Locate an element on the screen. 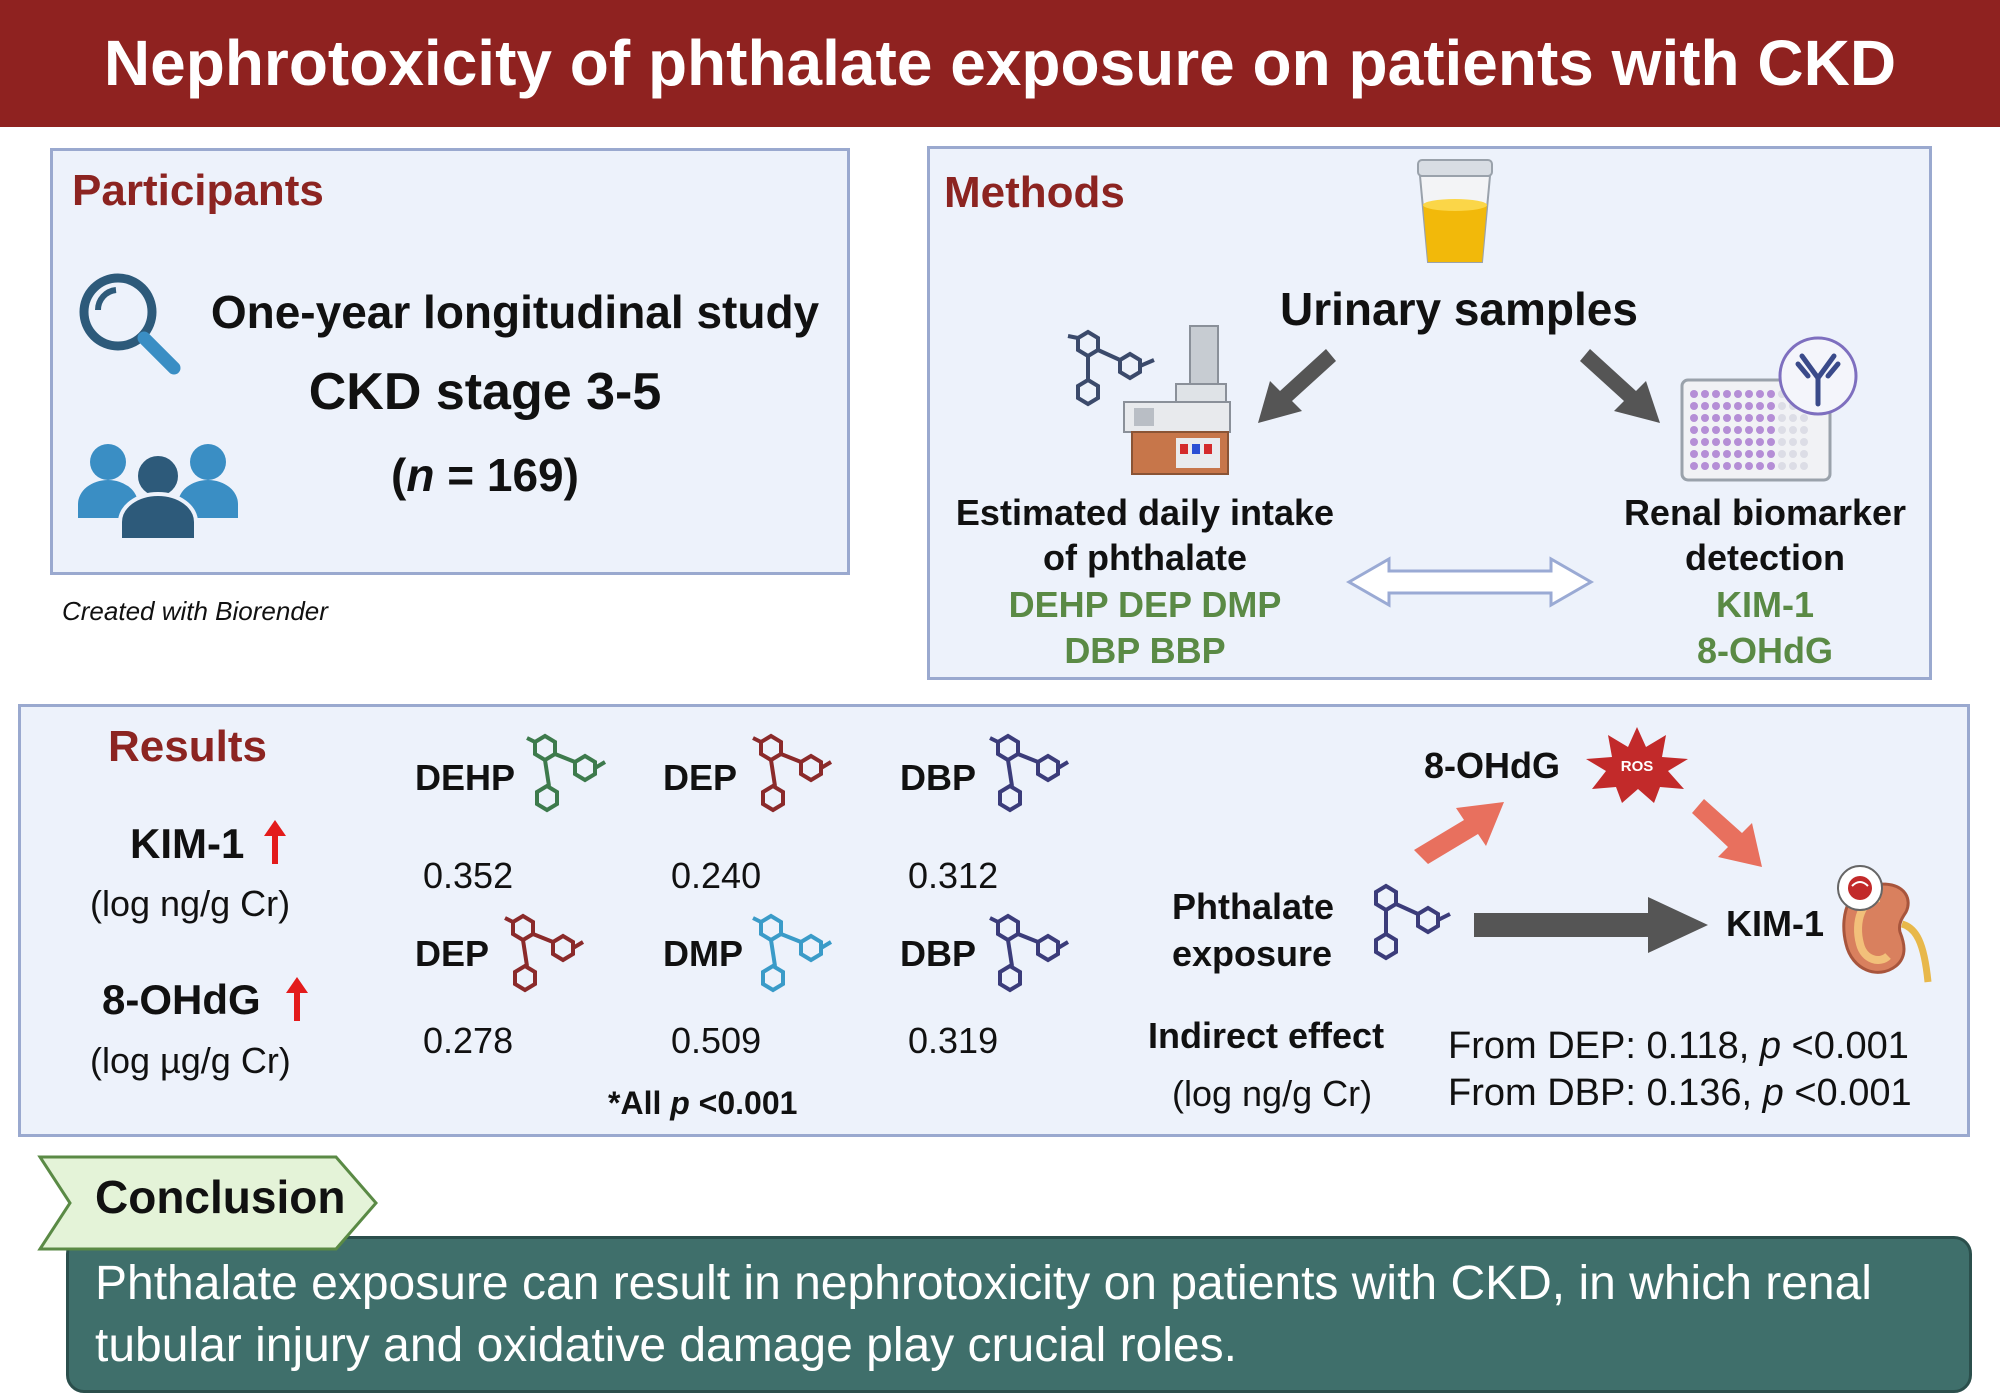 This screenshot has width=2000, height=1400. intake-line-1: Estimated daily intake is located at coordinates (1145, 512).